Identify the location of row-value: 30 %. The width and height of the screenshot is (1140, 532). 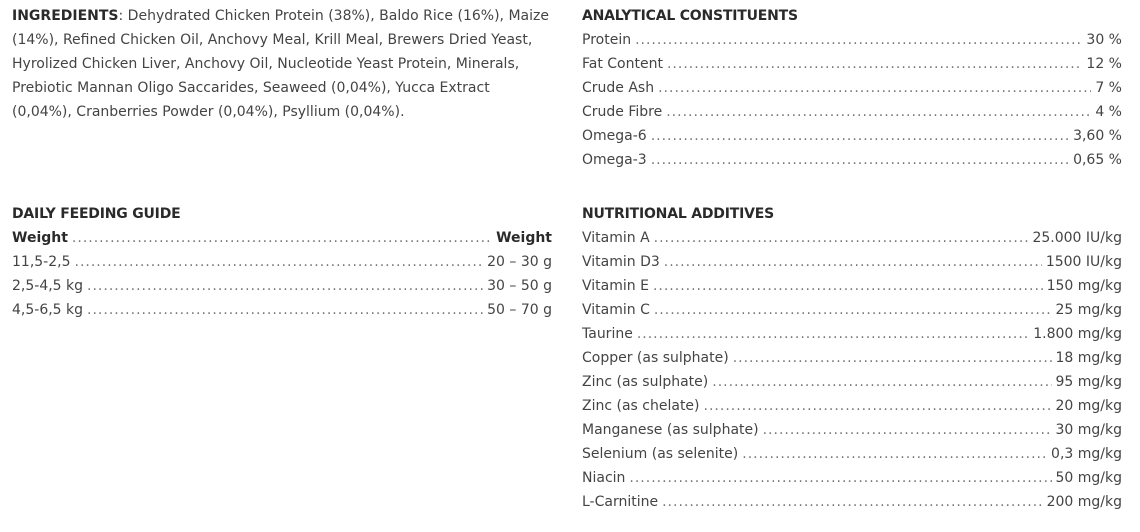
(1104, 40).